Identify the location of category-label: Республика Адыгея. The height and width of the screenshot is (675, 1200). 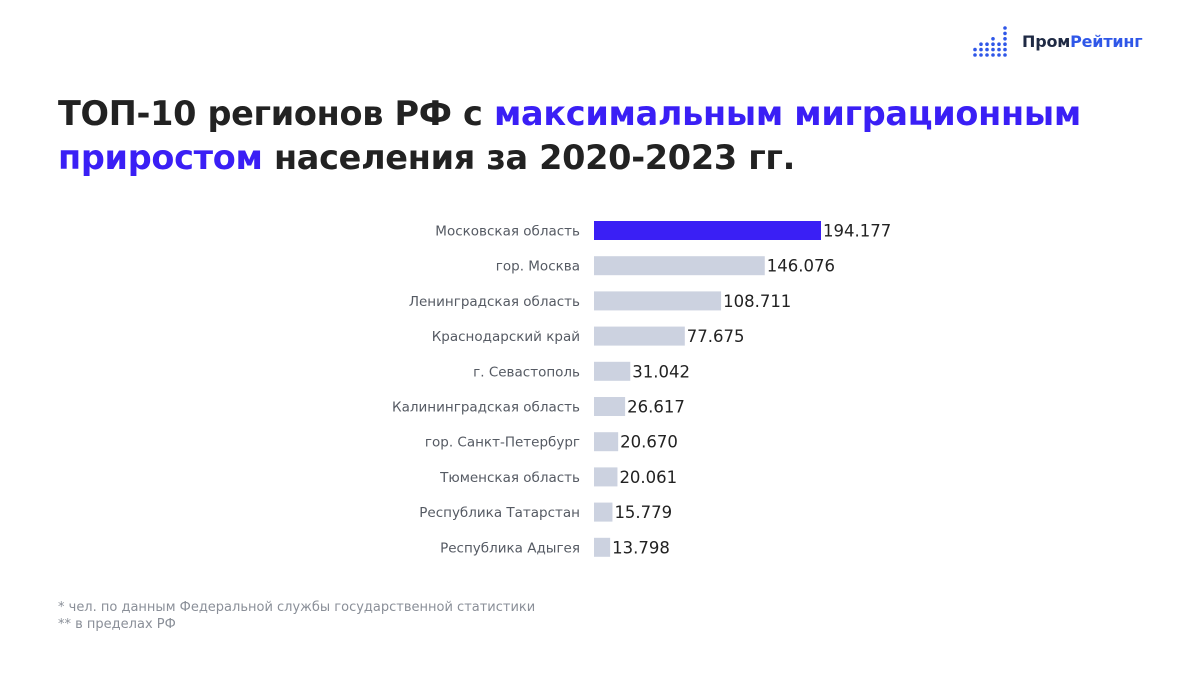
(510, 548).